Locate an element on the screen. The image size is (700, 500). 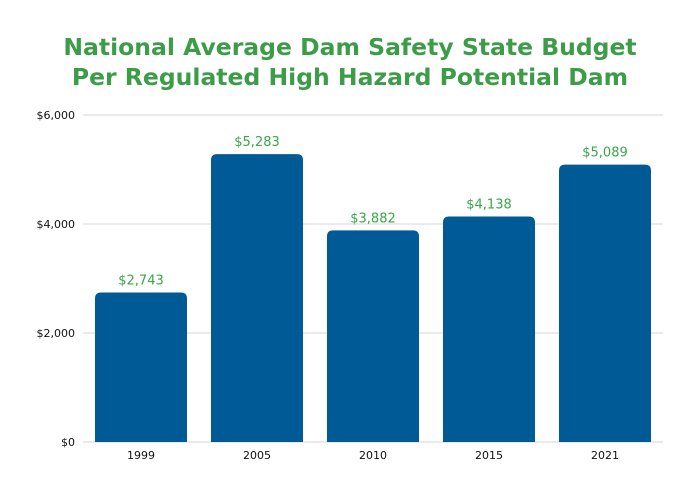
data-label: $3,882 is located at coordinates (373, 218).